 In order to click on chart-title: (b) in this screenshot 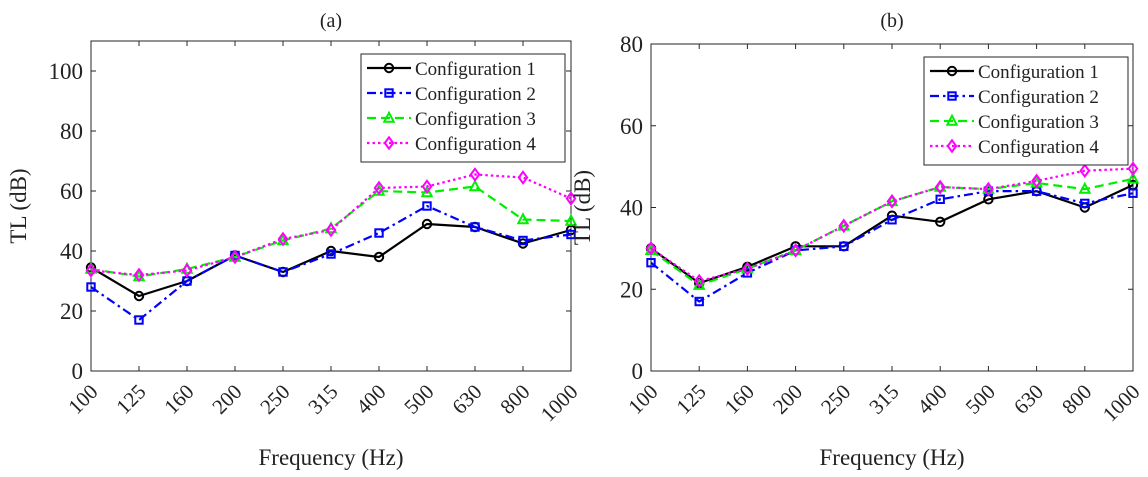, I will do `click(891, 21)`.